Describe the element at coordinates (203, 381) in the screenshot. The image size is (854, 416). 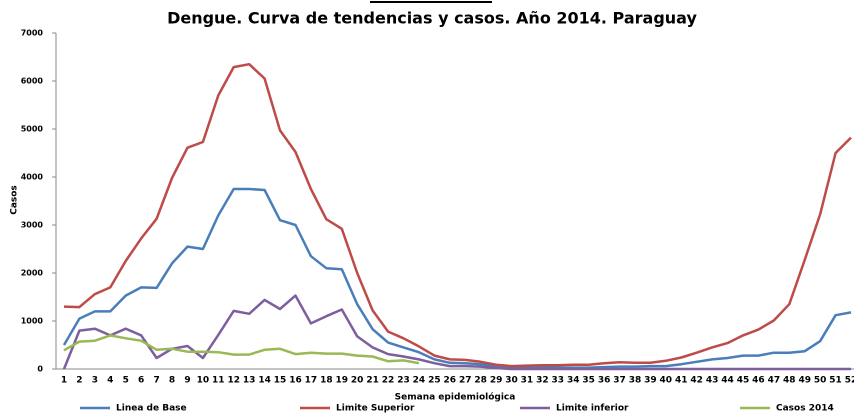
I see `x-tick-label: 10` at that location.